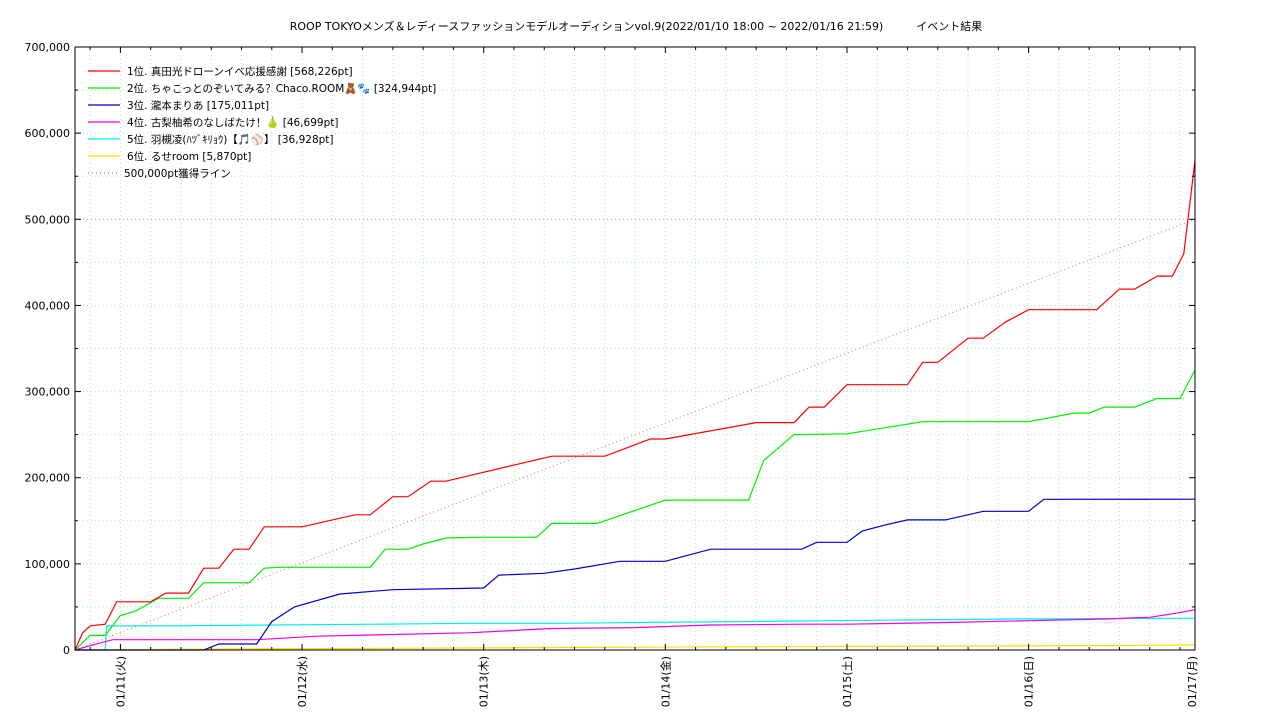 This screenshot has height=720, width=1280. What do you see at coordinates (48, 392) in the screenshot?
I see `y-tick-label: 300,000` at bounding box center [48, 392].